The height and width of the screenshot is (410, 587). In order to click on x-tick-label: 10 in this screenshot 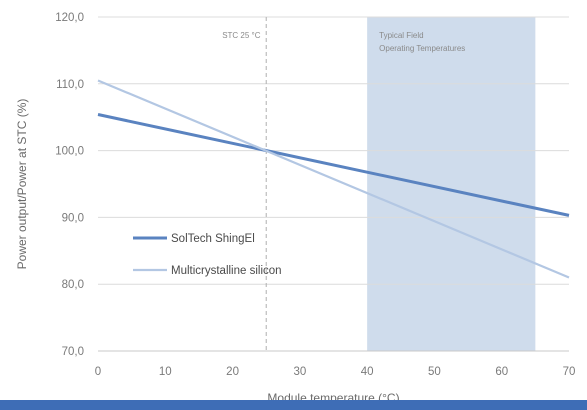, I will do `click(165, 372)`.